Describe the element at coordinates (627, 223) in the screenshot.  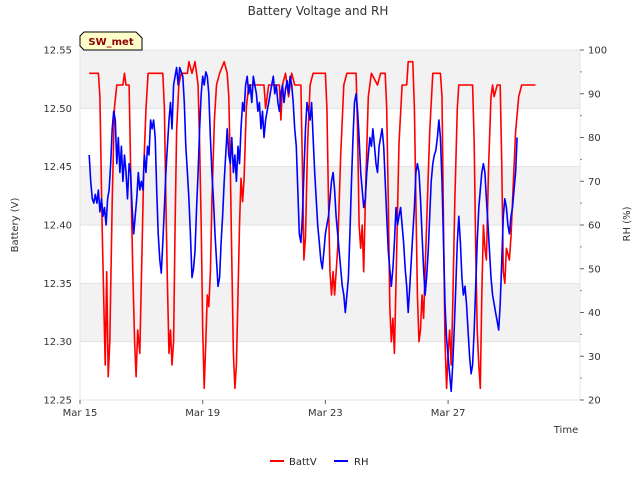
I see `right-axis-label: RH (%)` at that location.